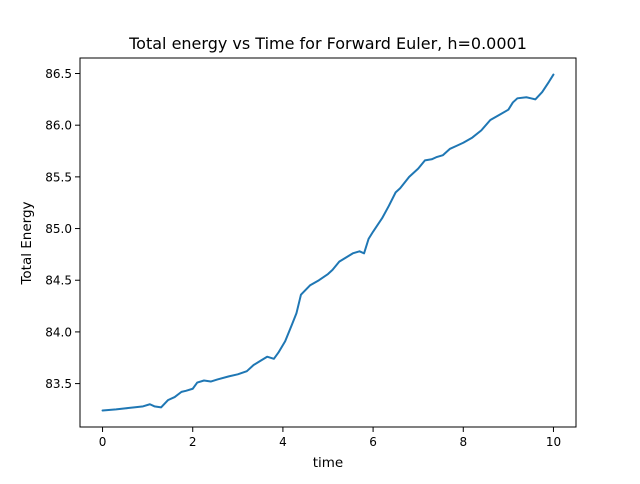  What do you see at coordinates (283, 442) in the screenshot?
I see `x-tick-label: 4` at bounding box center [283, 442].